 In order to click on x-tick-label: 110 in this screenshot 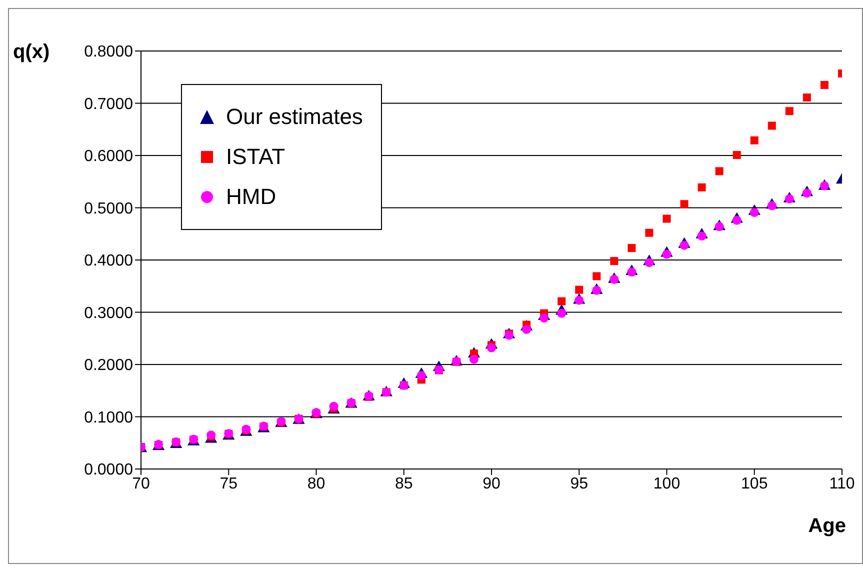, I will do `click(842, 483)`.